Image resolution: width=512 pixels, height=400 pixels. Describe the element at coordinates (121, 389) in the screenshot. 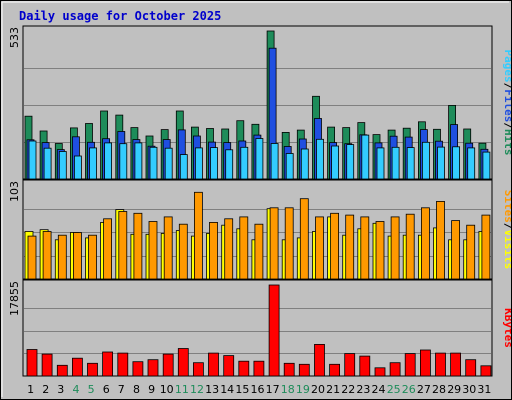

I see `x-tick-day-7: 7` at that location.